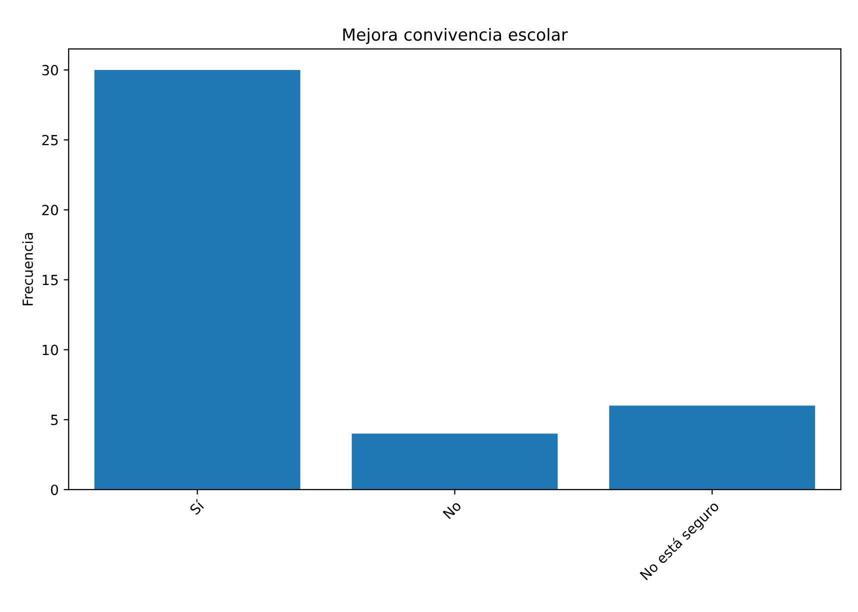 This screenshot has width=858, height=612. Describe the element at coordinates (197, 507) in the screenshot. I see `x-tick-label: Sí` at that location.